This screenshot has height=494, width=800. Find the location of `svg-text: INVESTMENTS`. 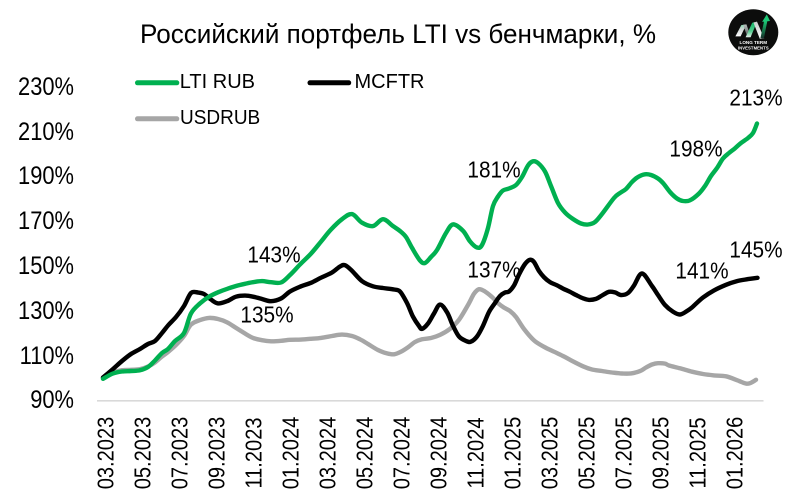

svg-text: INVESTMENTS is located at coordinates (753, 48).